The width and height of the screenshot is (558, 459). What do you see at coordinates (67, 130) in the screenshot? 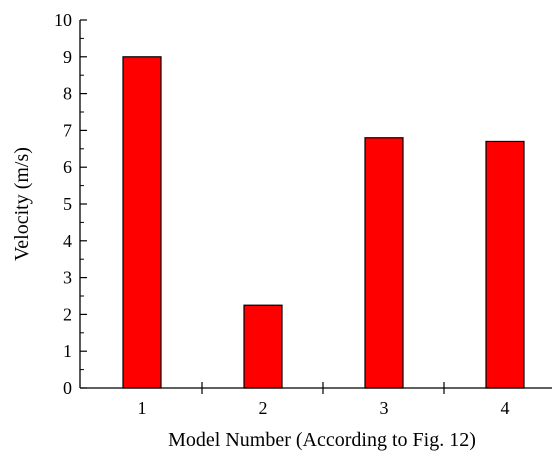
I see `y-tick-label: 7` at bounding box center [67, 130].